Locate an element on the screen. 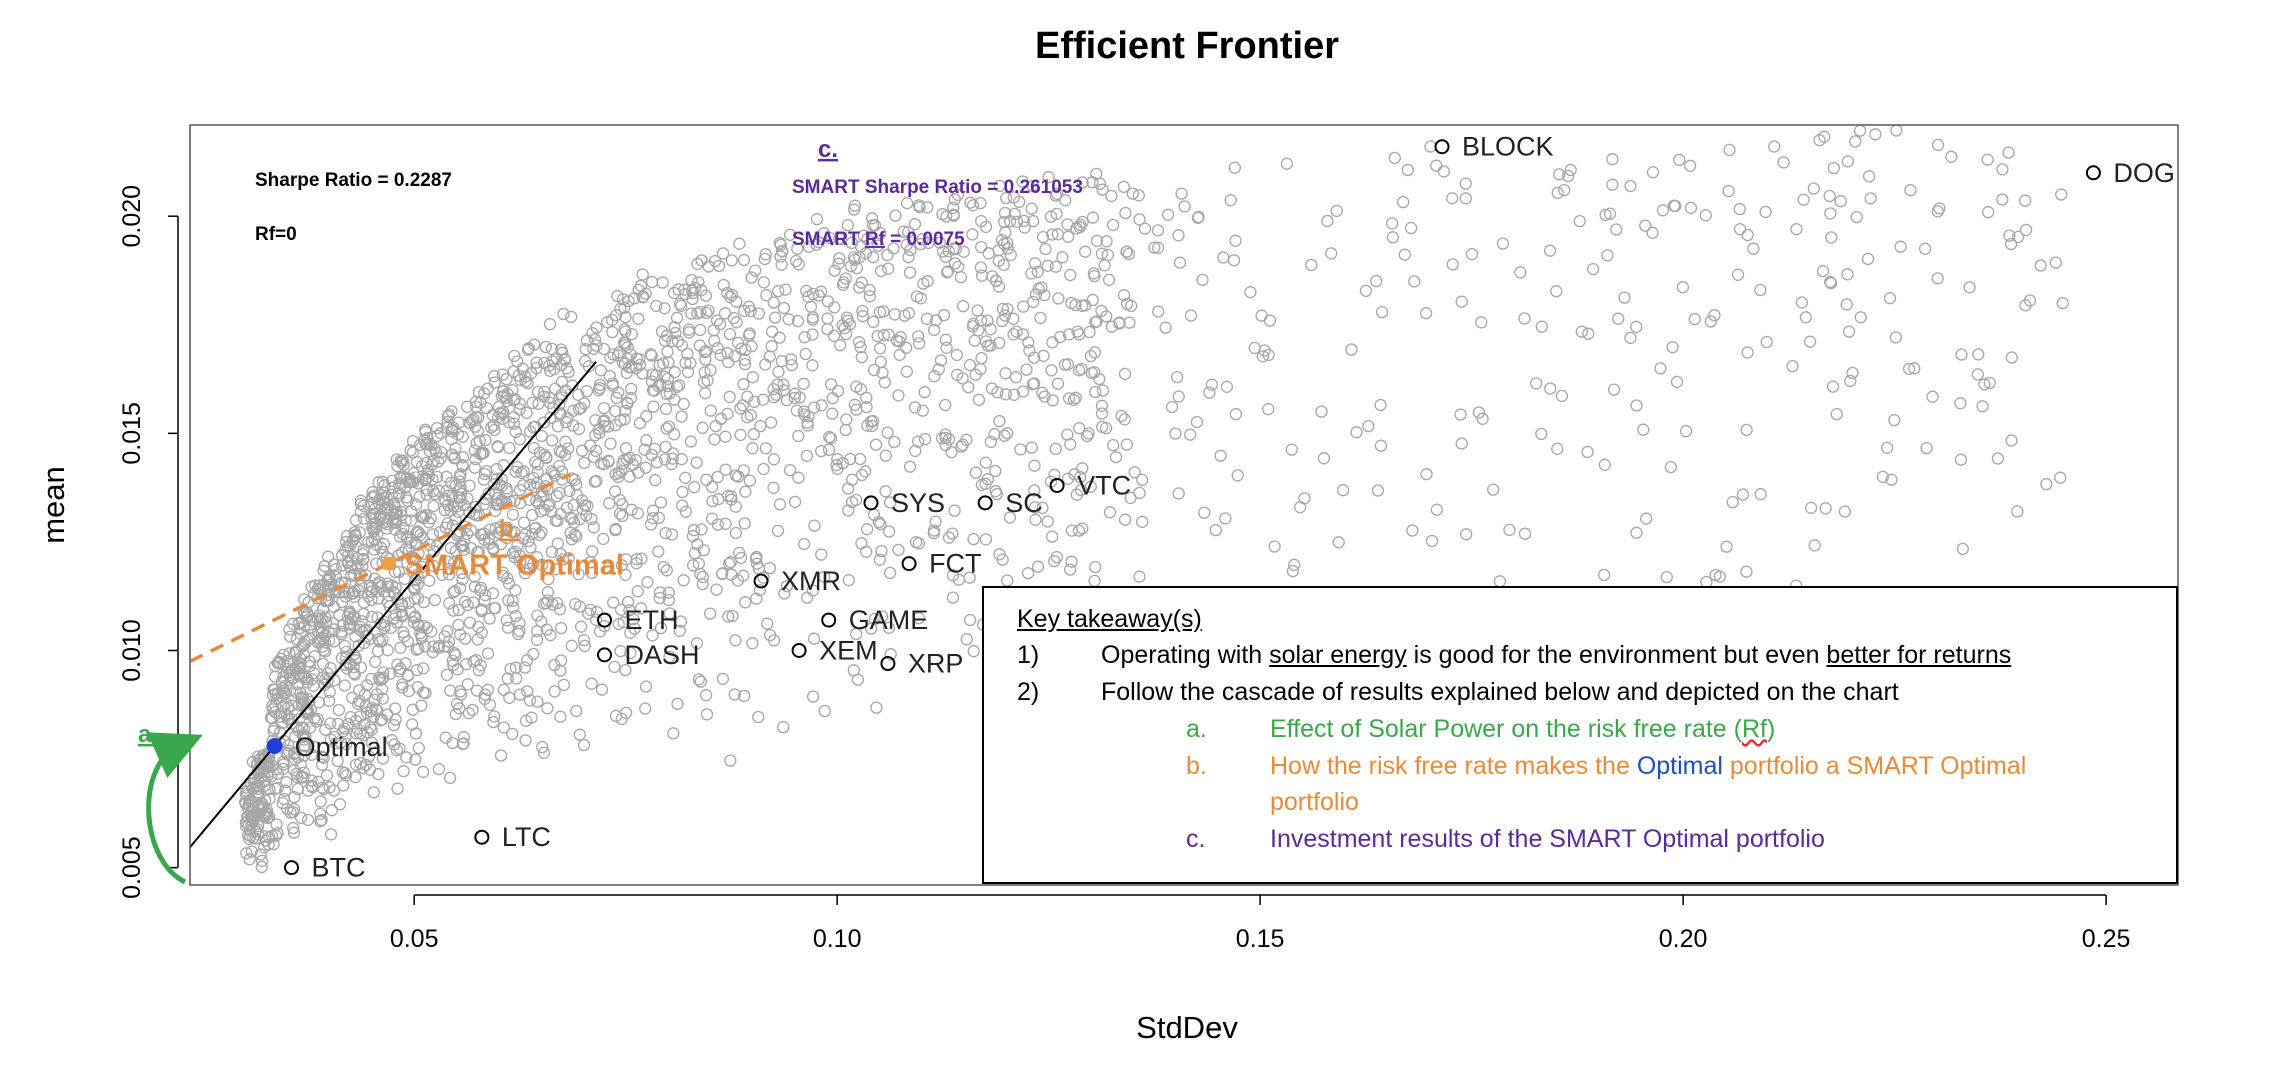 The height and width of the screenshot is (1070, 2276). asset-point-dash is located at coordinates (605, 655).